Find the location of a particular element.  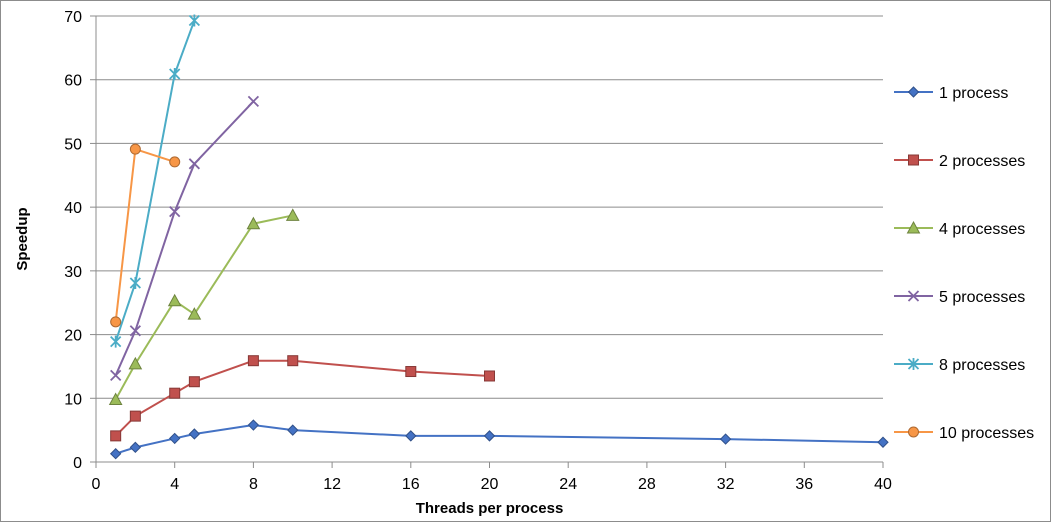

legend-item-1: 2 processes is located at coordinates (959, 161).